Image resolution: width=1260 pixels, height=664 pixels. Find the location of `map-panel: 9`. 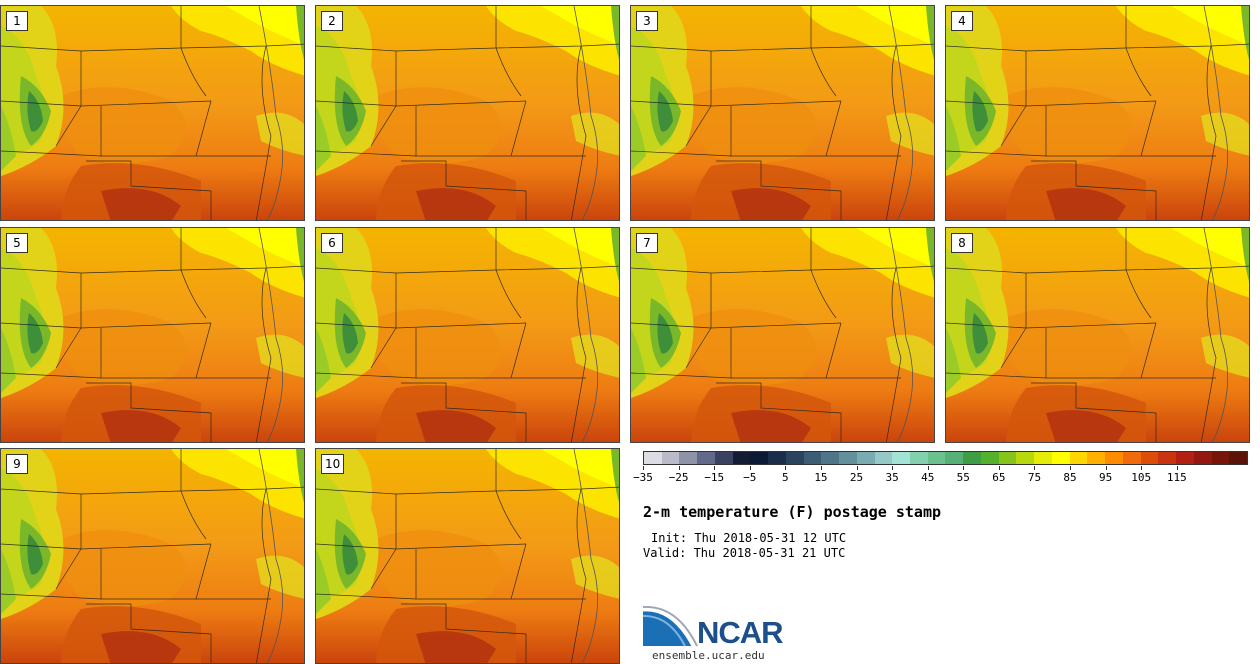

map-panel: 9 is located at coordinates (152, 556).